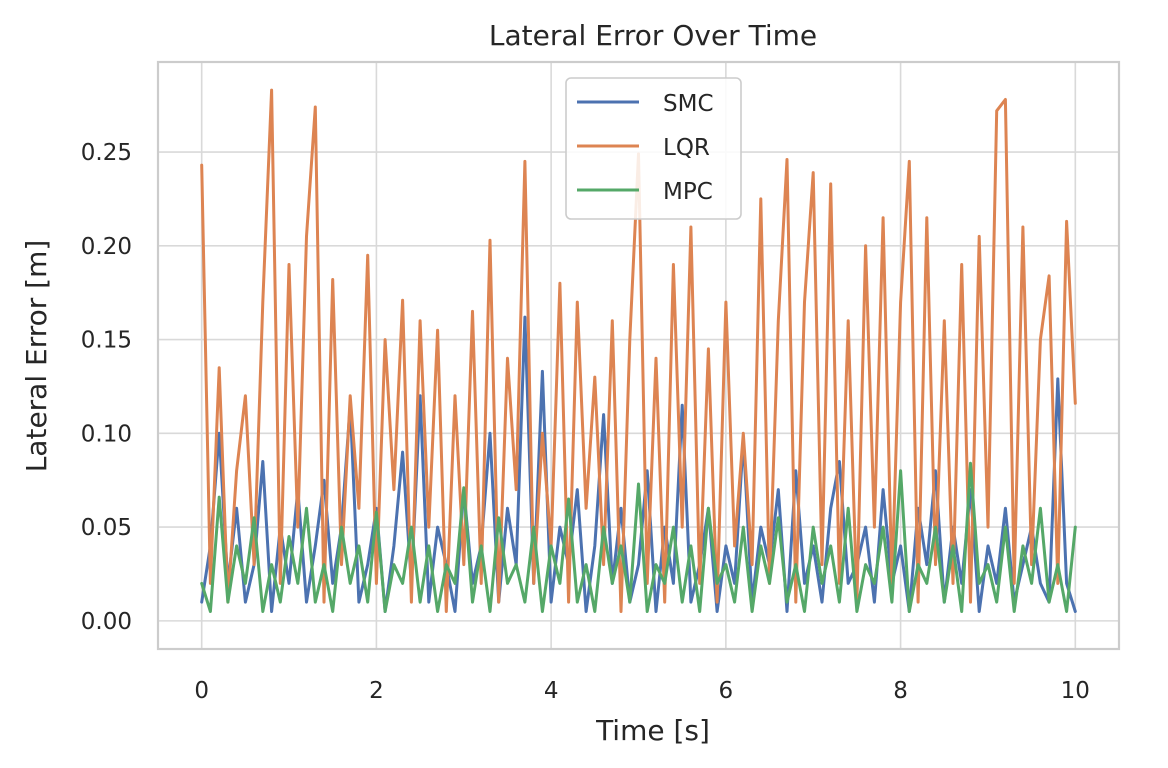 Image resolution: width=1168 pixels, height=768 pixels. What do you see at coordinates (106, 153) in the screenshot?
I see `y-tick-label: 0.25` at bounding box center [106, 153].